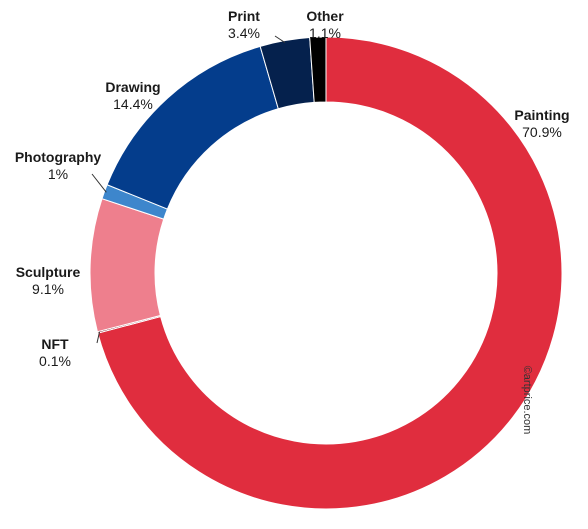  Describe the element at coordinates (127, 265) in the screenshot. I see `slice-sculpture` at that location.